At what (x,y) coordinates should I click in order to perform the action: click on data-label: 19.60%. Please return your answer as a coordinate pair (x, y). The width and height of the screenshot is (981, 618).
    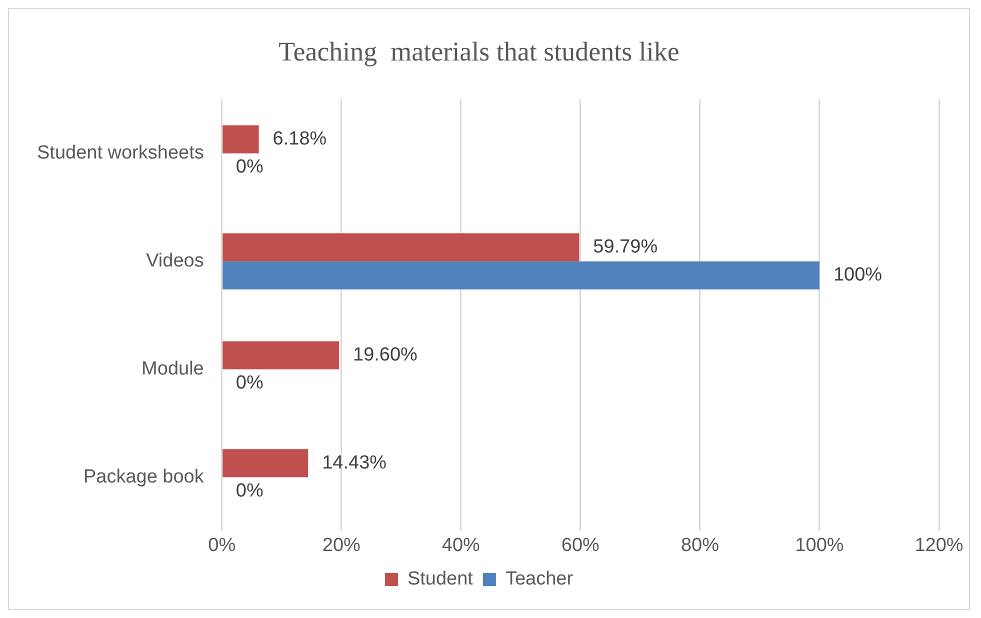
    Looking at the image, I should click on (385, 355).